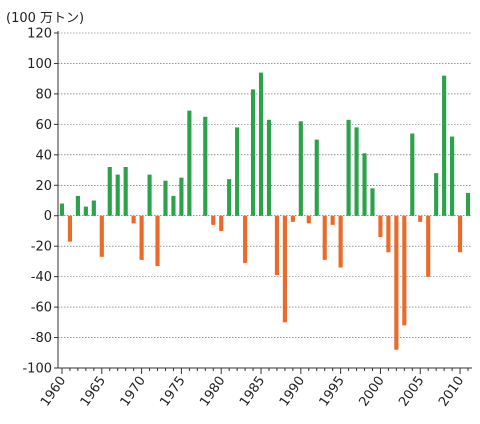  I want to click on bar-1985, so click(261, 144).